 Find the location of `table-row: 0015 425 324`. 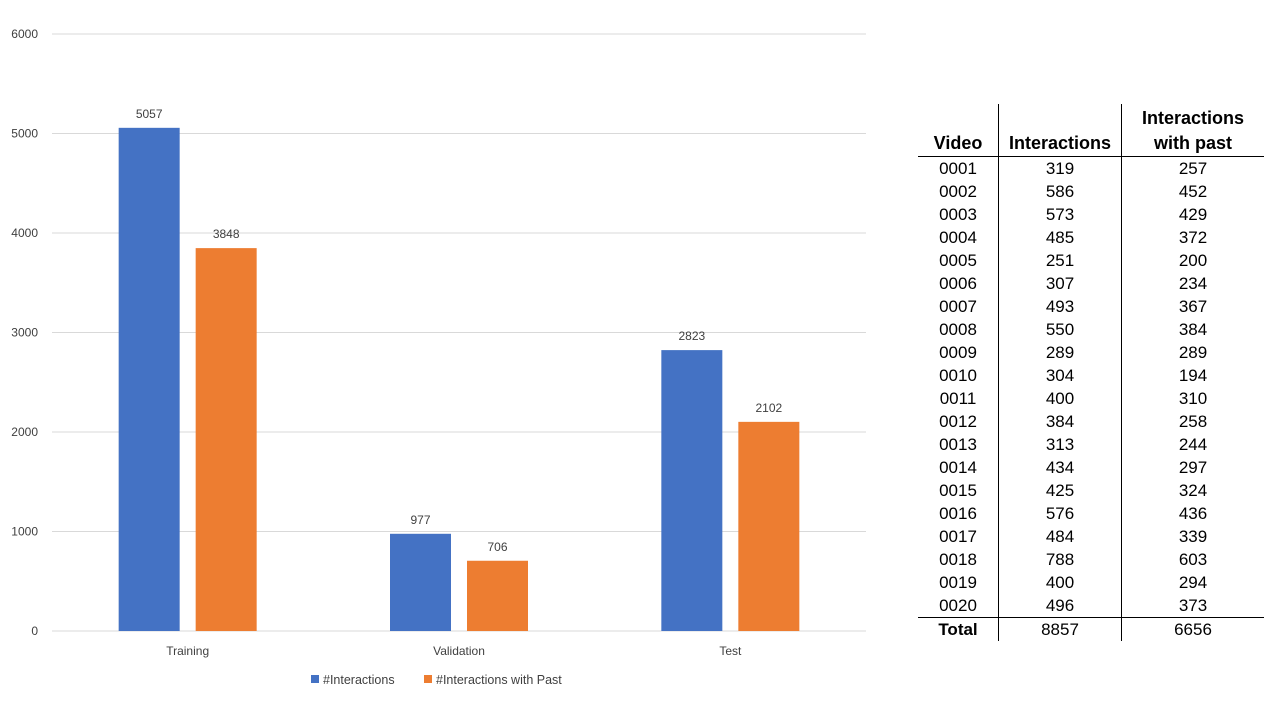

table-row: 0015 425 324 is located at coordinates (1091, 490).